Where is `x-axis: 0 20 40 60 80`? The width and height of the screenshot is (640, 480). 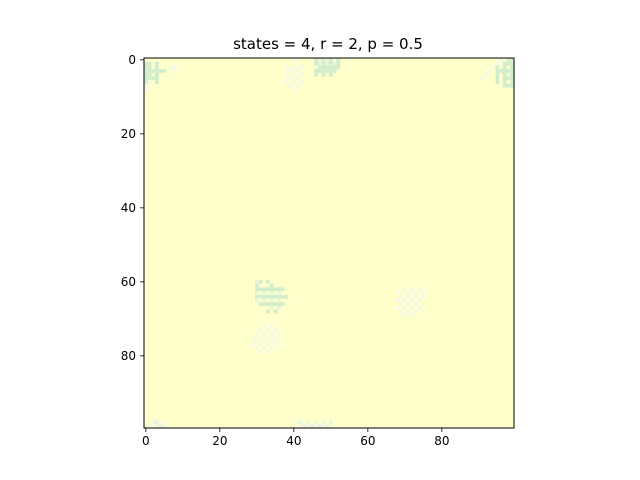
x-axis: 0 20 40 60 80 is located at coordinates (295, 438).